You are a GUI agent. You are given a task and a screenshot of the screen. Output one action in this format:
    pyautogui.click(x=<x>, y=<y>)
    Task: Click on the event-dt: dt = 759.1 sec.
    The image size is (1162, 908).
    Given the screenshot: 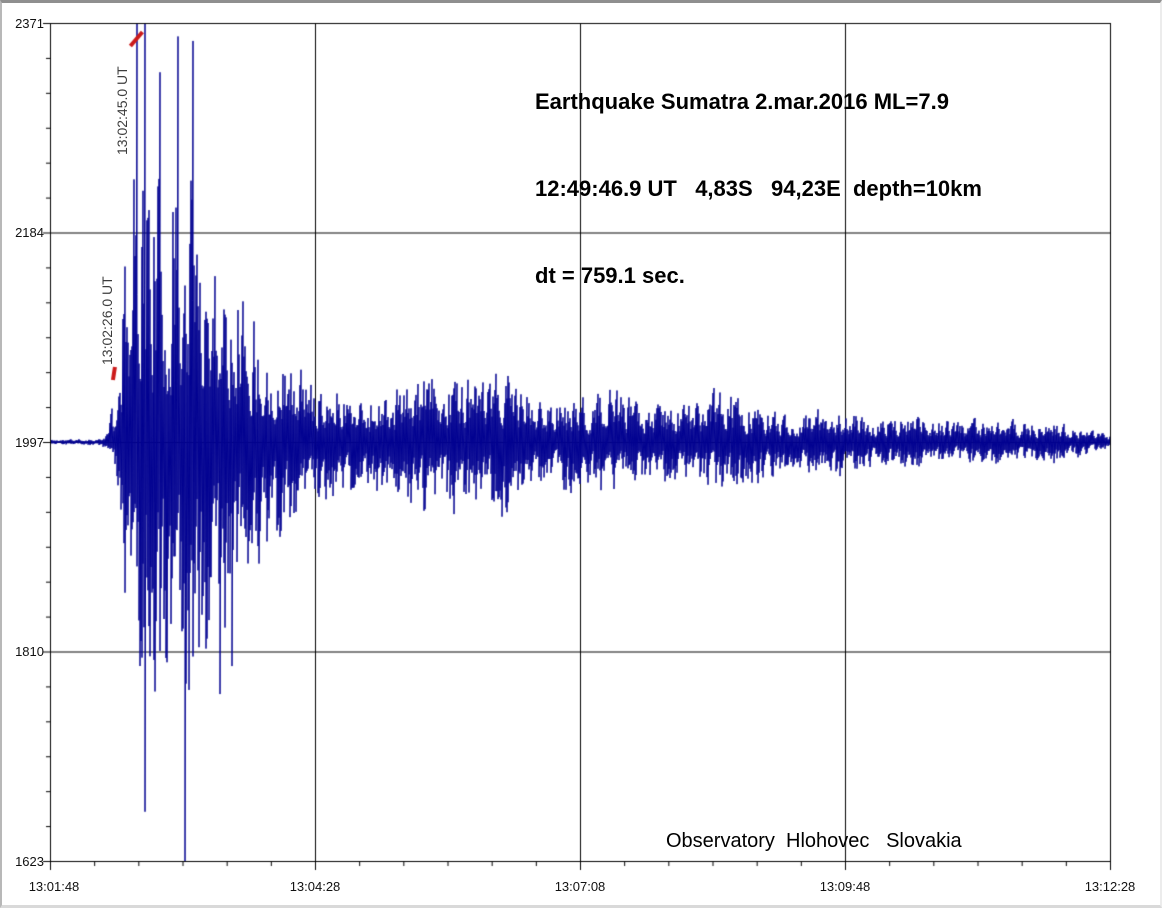 What is the action you would take?
    pyautogui.click(x=610, y=275)
    